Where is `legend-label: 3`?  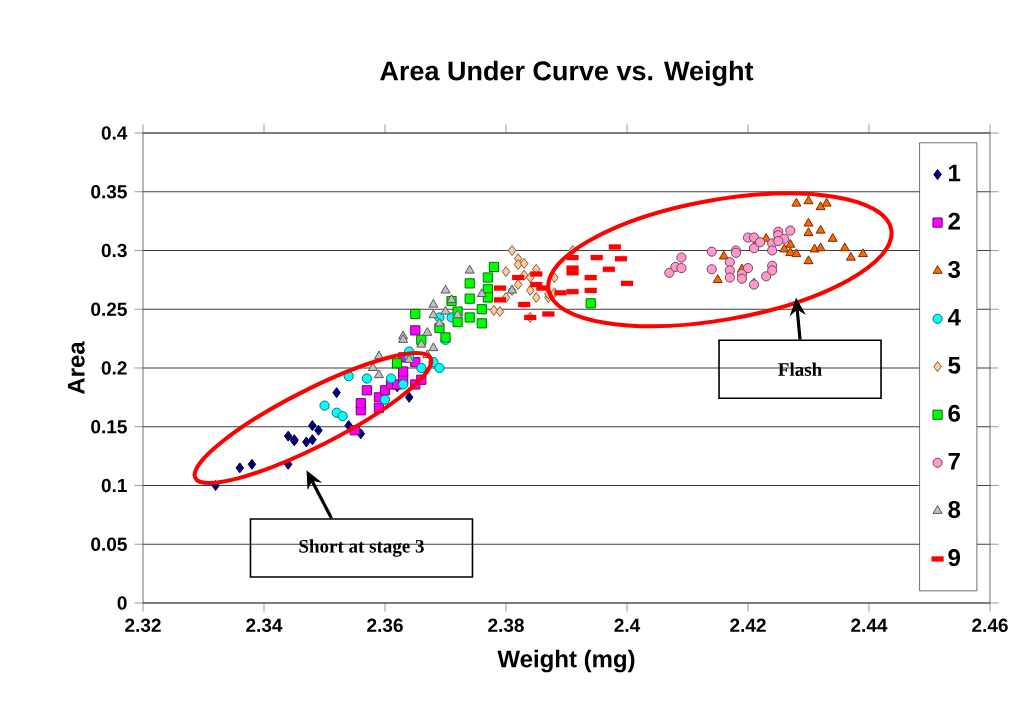
legend-label: 3 is located at coordinates (954, 269).